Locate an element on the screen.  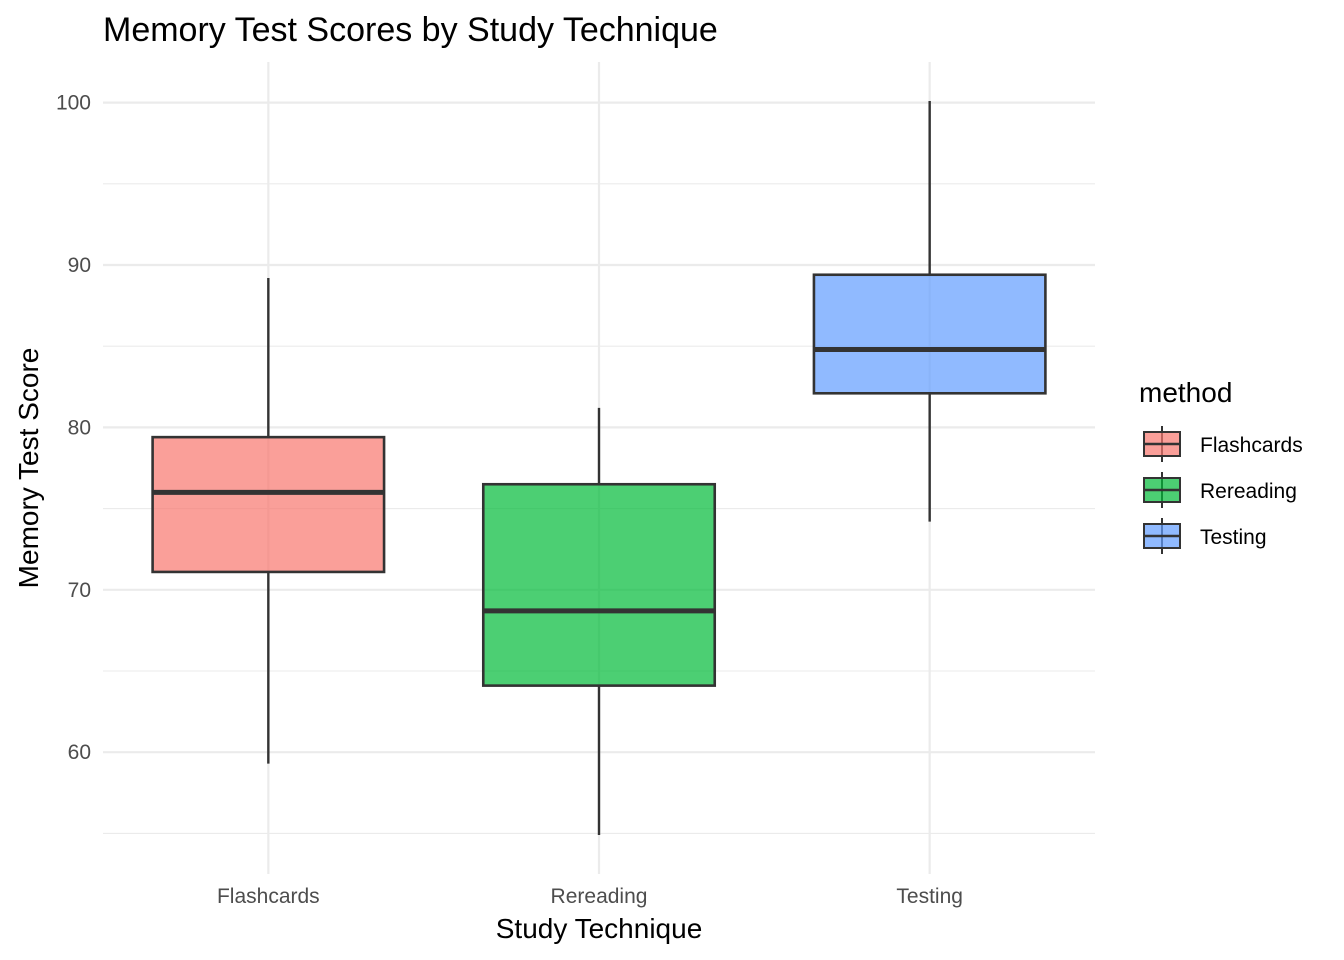
y-axis-title: Memory Test Score is located at coordinates (28, 468).